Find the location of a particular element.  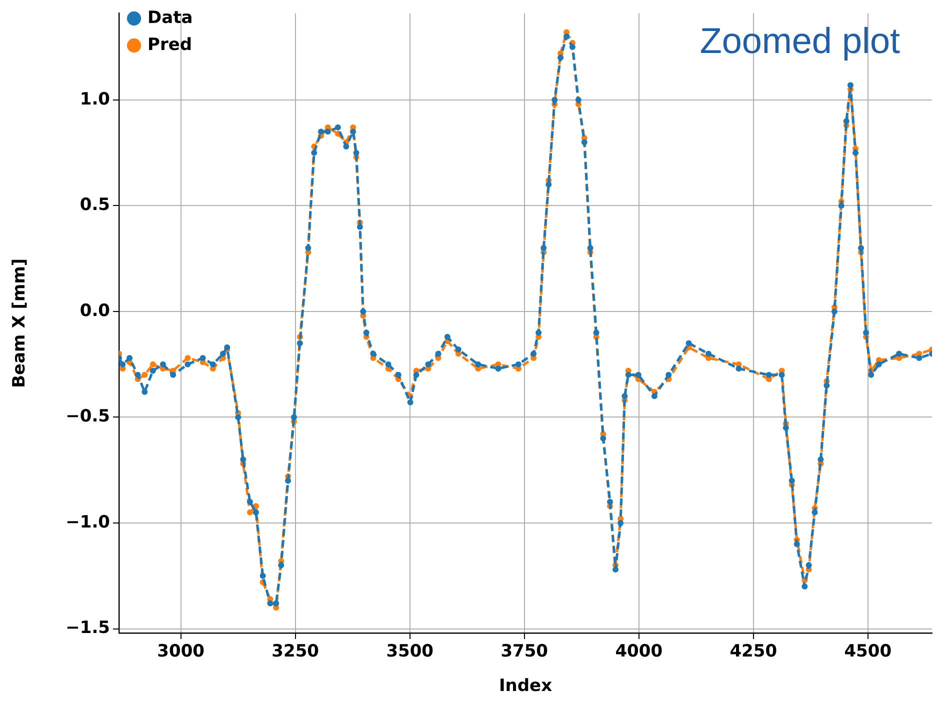

x-tick-label: 3000 is located at coordinates (181, 652).